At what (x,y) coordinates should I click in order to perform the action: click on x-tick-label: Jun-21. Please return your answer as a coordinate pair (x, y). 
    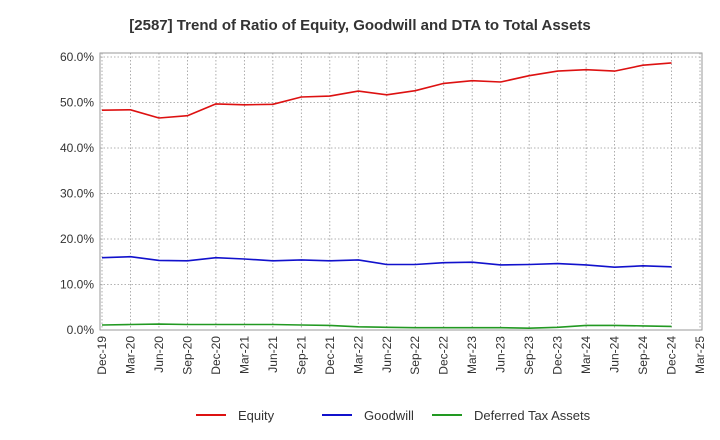
    Looking at the image, I should click on (273, 354).